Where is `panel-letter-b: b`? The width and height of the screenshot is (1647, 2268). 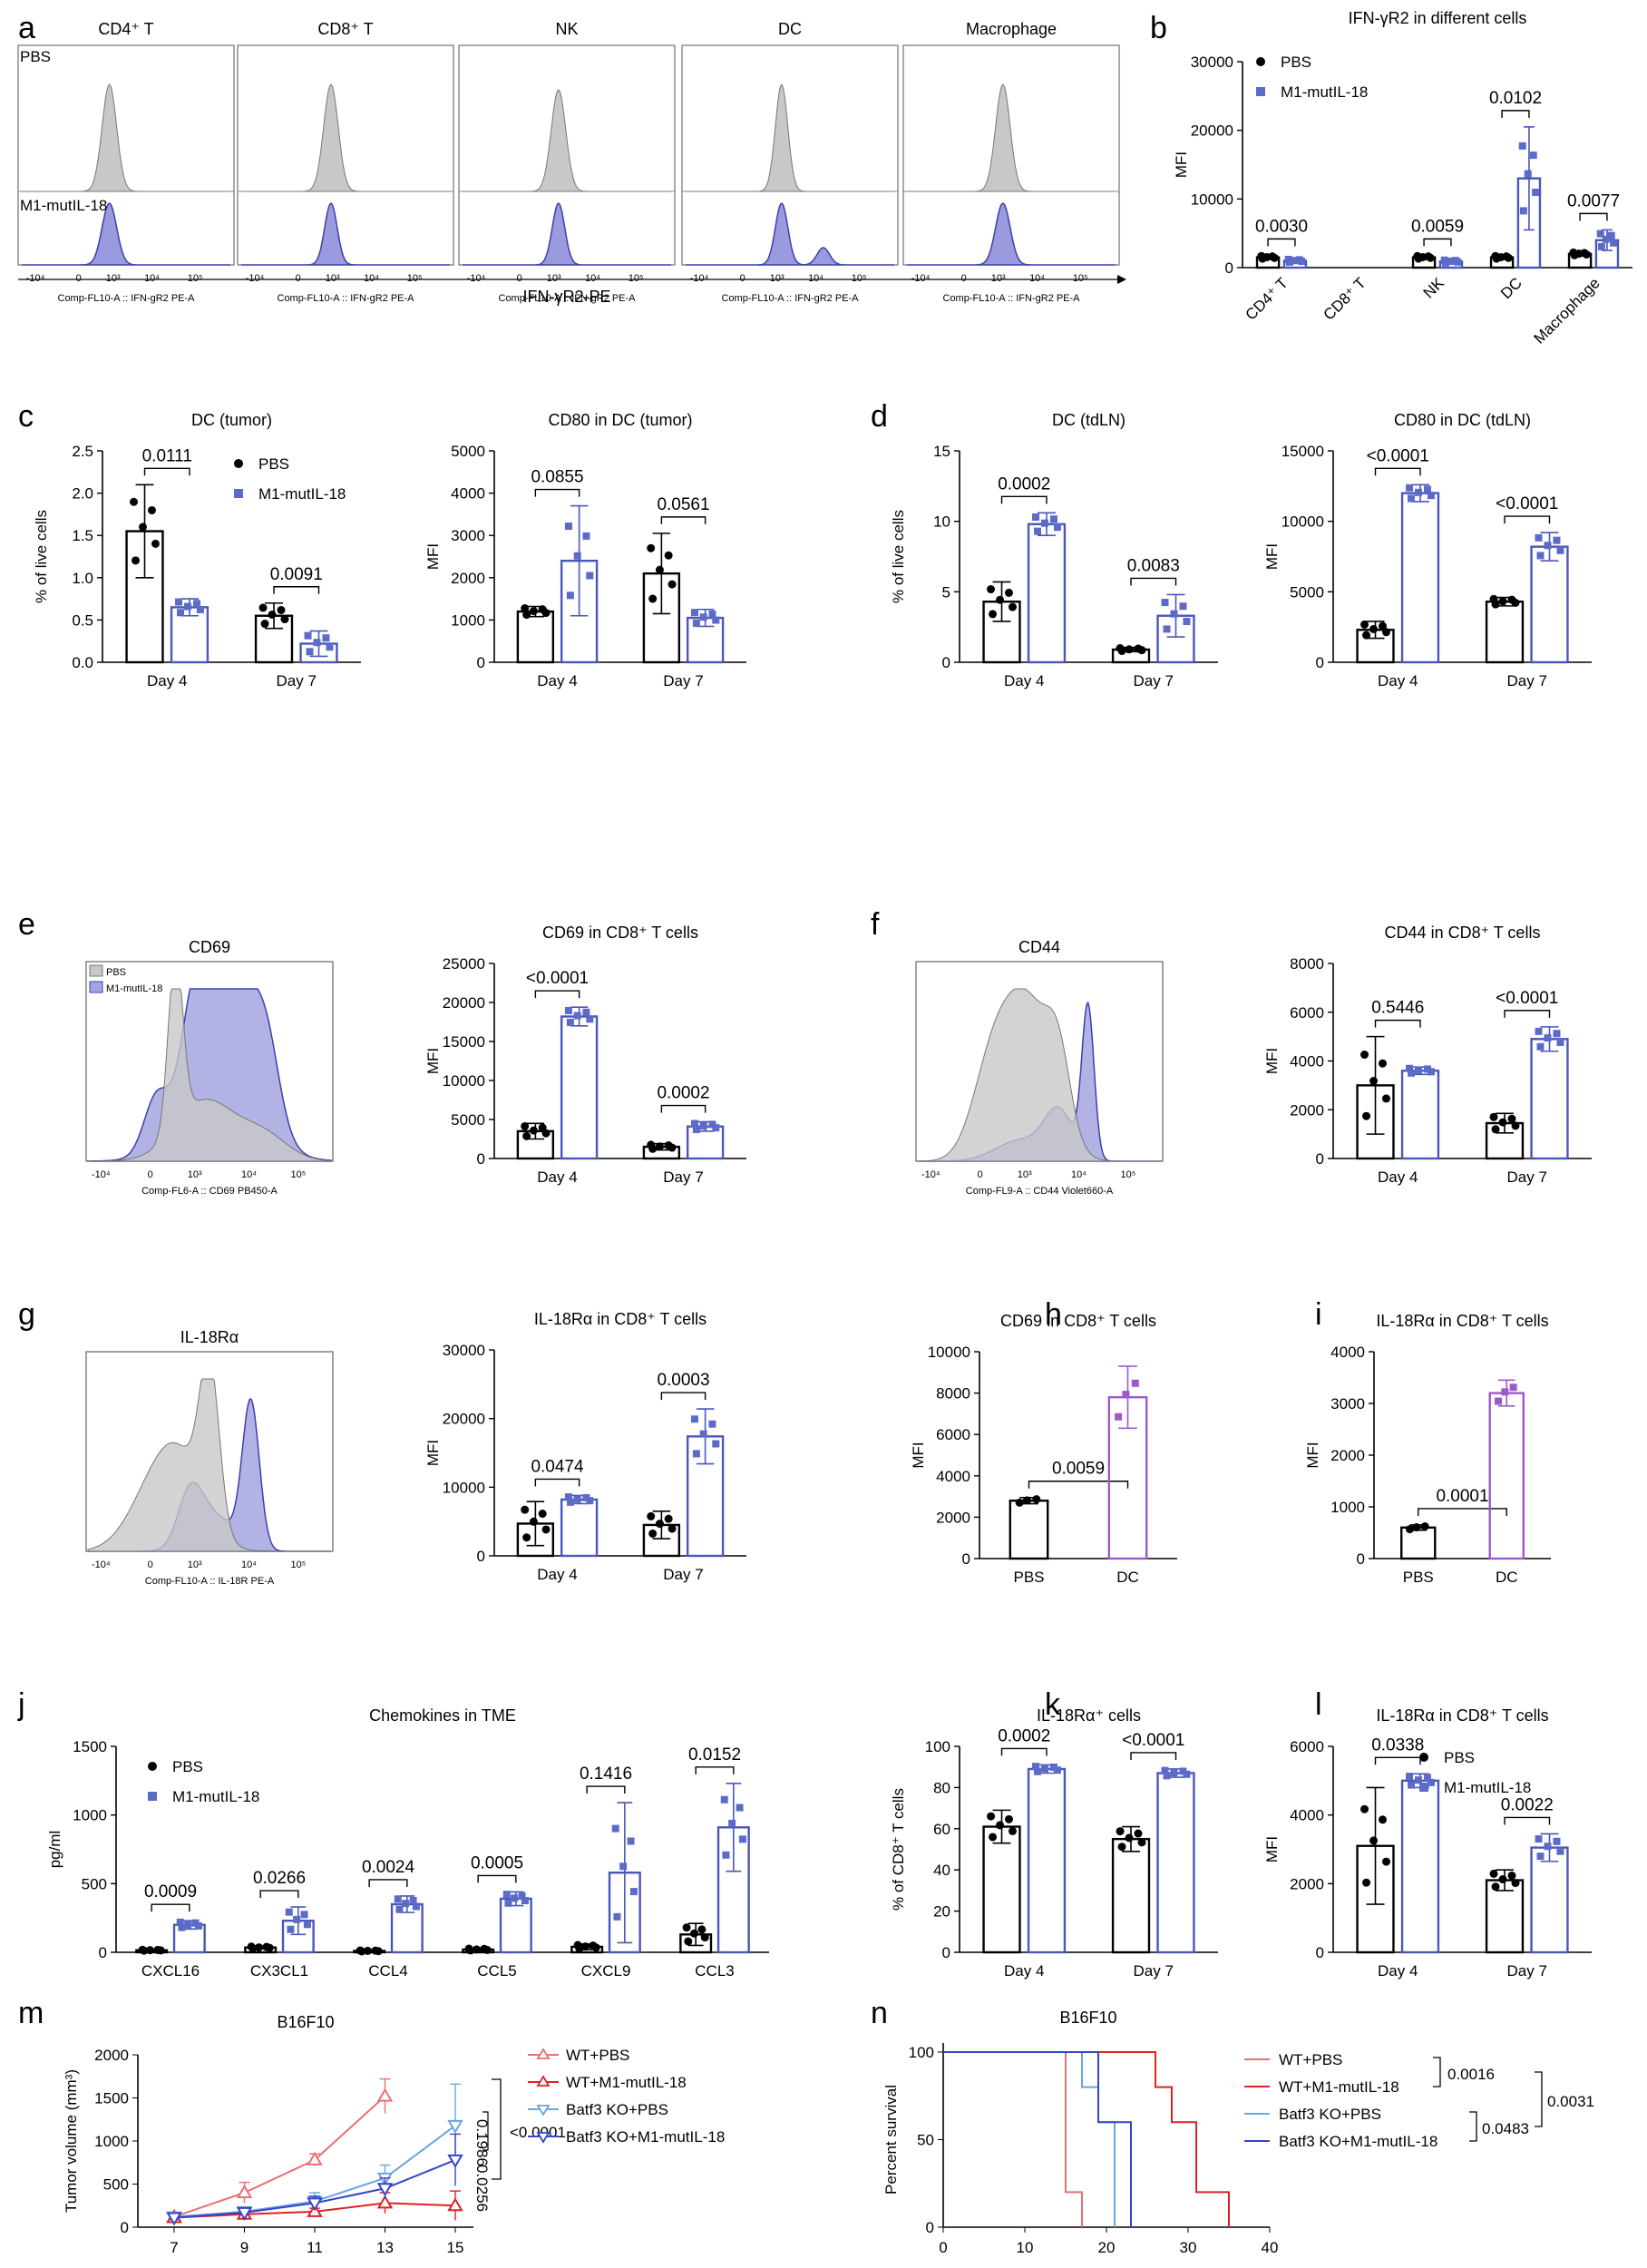 panel-letter-b: b is located at coordinates (1158, 28).